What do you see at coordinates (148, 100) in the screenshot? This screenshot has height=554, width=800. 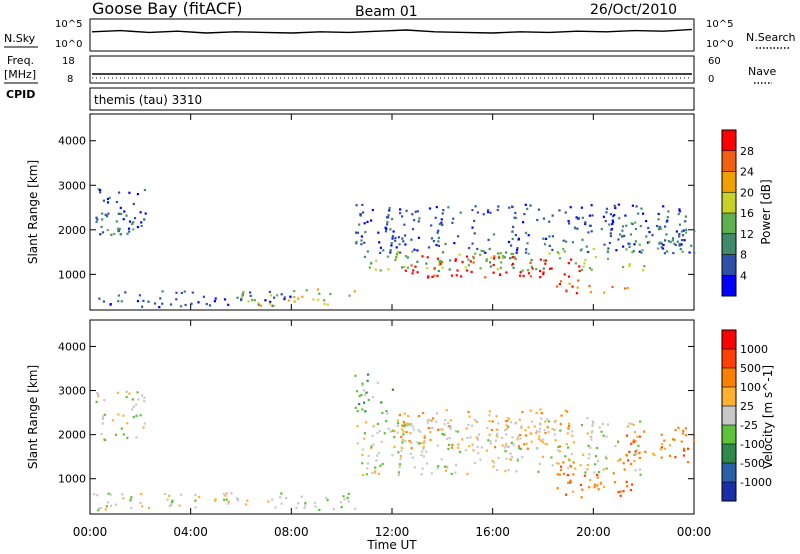 I see `program-label: themis (tau) 3310` at bounding box center [148, 100].